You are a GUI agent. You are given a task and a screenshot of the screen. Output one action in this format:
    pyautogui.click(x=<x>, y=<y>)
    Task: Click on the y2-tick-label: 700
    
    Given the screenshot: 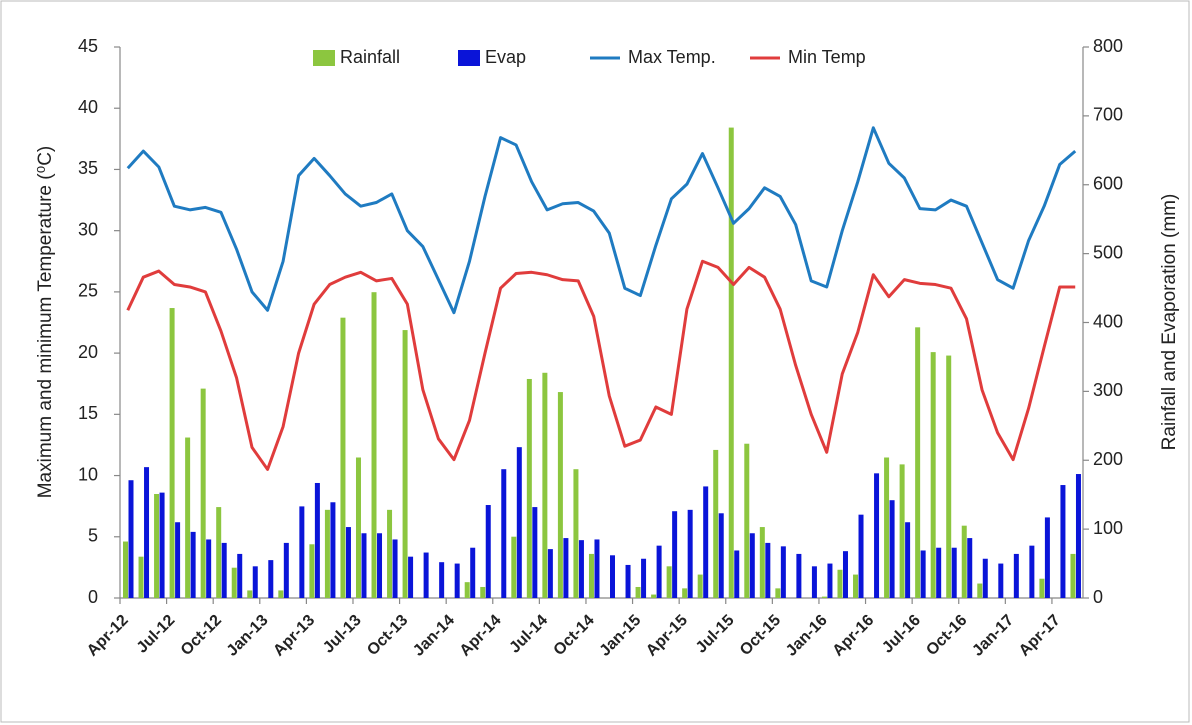 What is the action you would take?
    pyautogui.click(x=1108, y=115)
    